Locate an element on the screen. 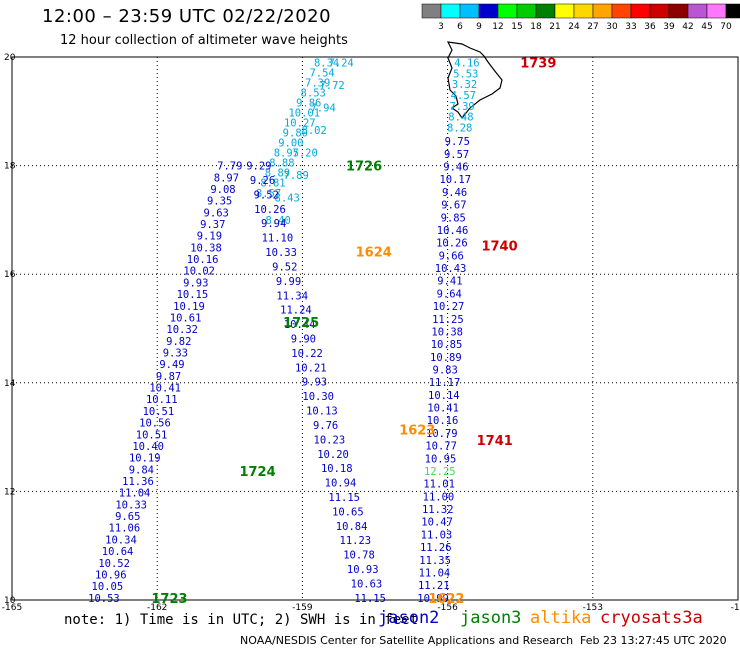 The width and height of the screenshot is (740, 650). colorbar-tick: 15 is located at coordinates (516, 27).